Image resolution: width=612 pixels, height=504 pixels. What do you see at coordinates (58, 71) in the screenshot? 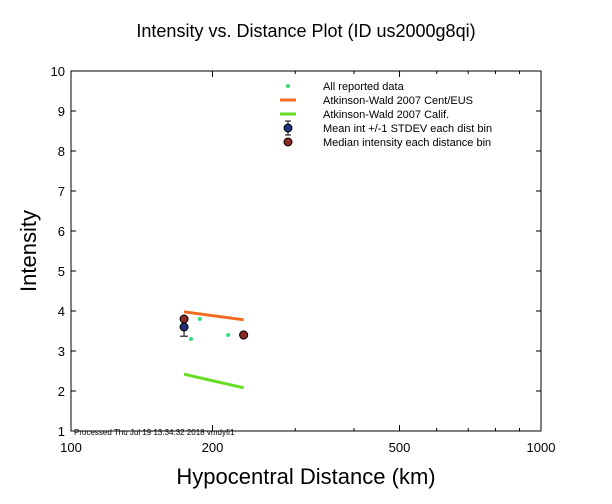
I see `y-tick-label: 10` at bounding box center [58, 71].